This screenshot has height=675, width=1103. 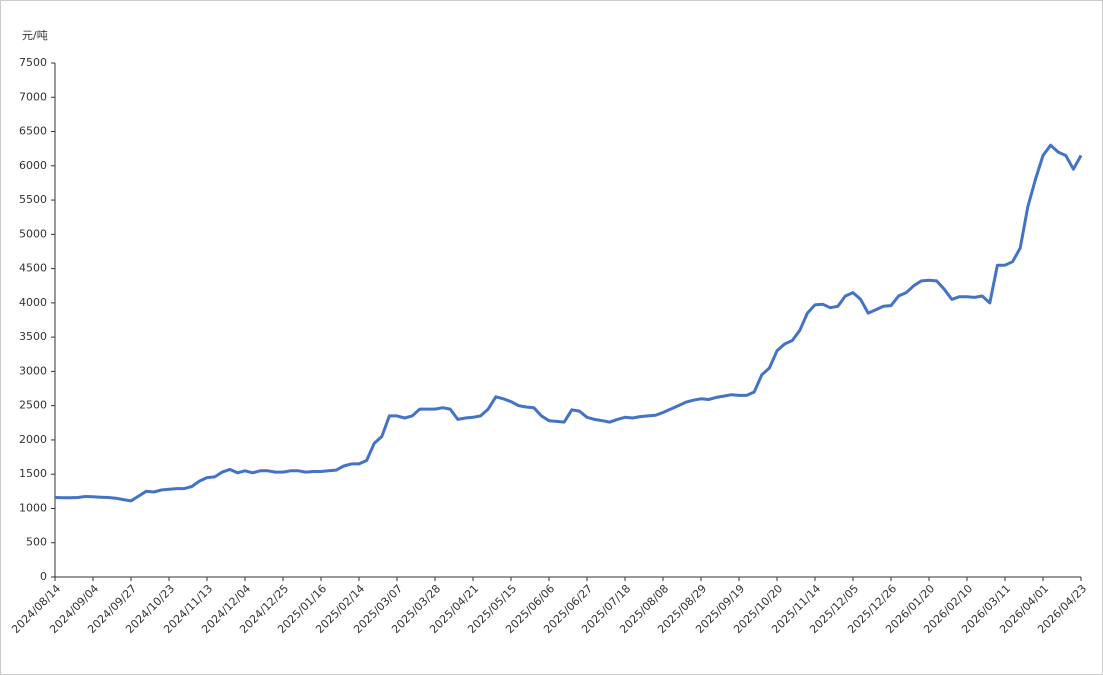 I want to click on y-tick-label: 6000, so click(x=33, y=165).